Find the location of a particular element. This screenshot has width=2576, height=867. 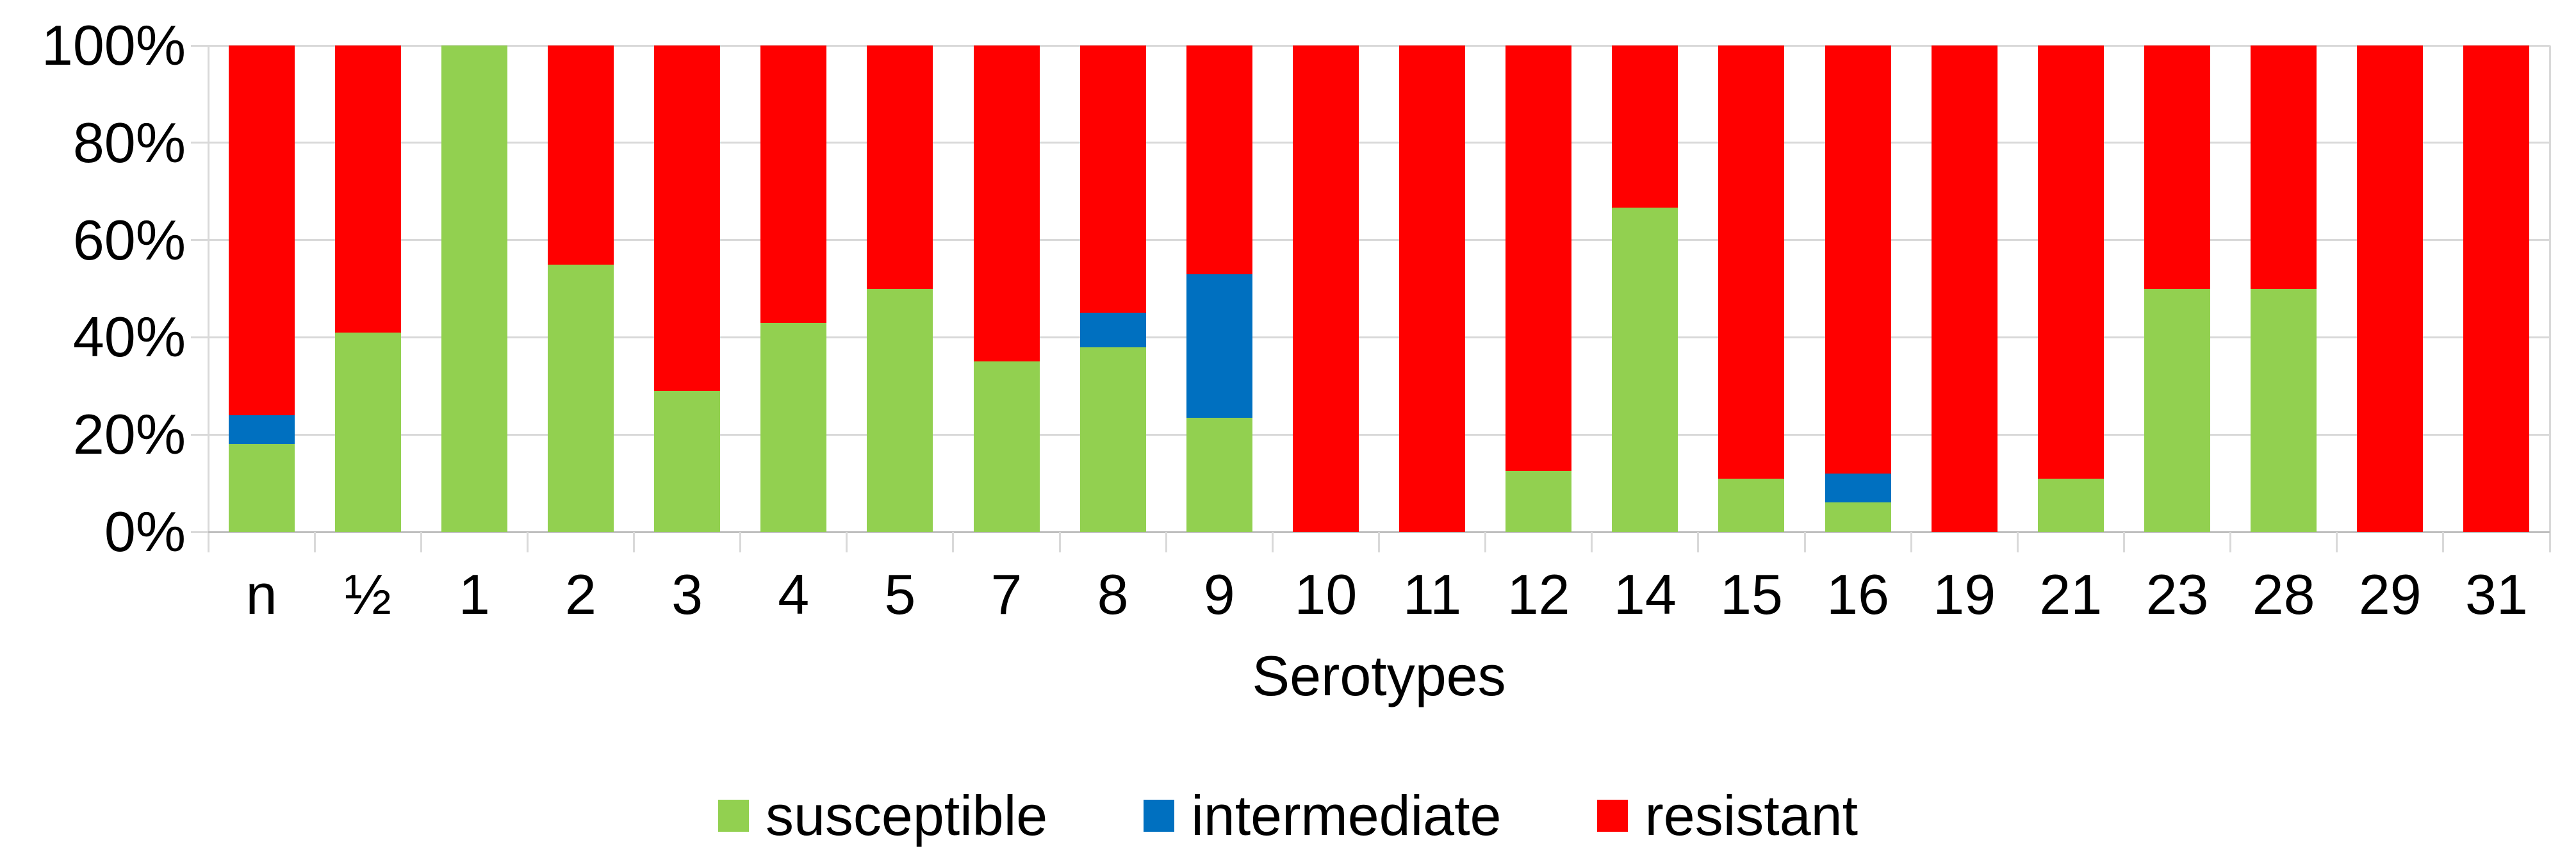

legend-item-susceptible: susceptible is located at coordinates (882, 815).